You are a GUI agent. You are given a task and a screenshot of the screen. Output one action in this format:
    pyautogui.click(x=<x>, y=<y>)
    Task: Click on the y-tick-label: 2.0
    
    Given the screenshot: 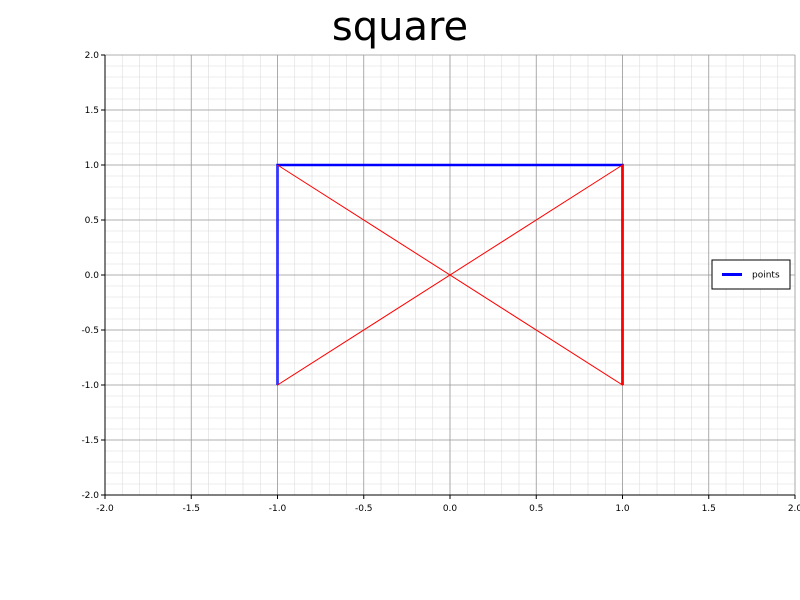 What is the action you would take?
    pyautogui.click(x=92, y=56)
    